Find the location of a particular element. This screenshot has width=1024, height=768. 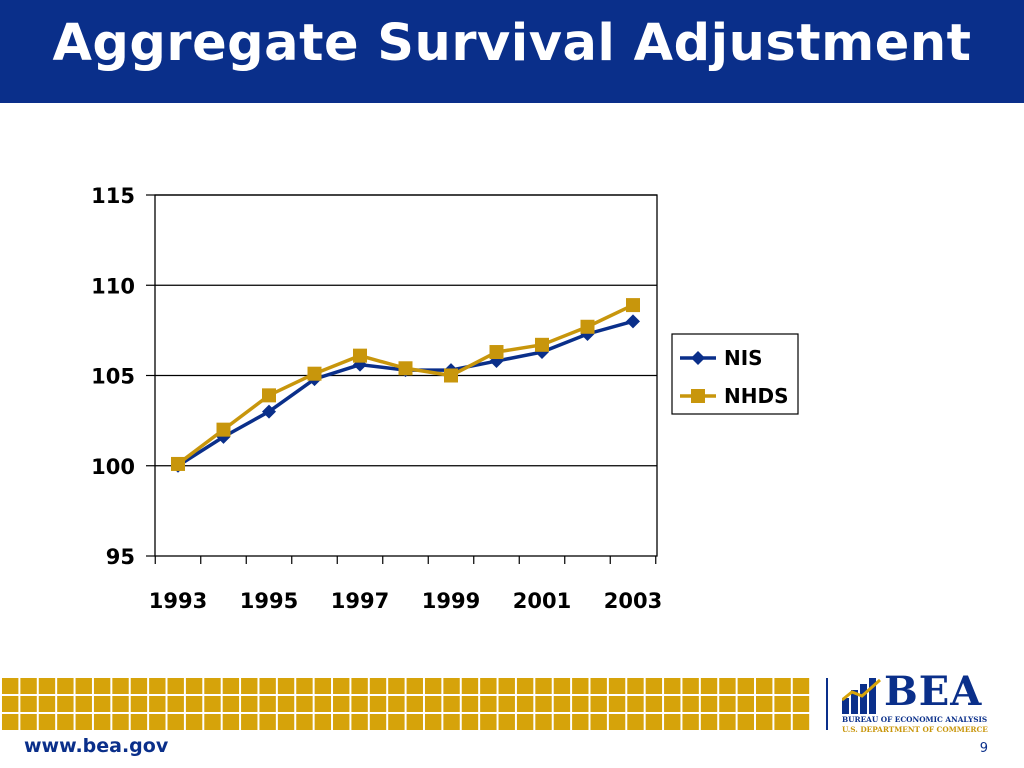

y-tick-label: 115 is located at coordinates (113, 196).